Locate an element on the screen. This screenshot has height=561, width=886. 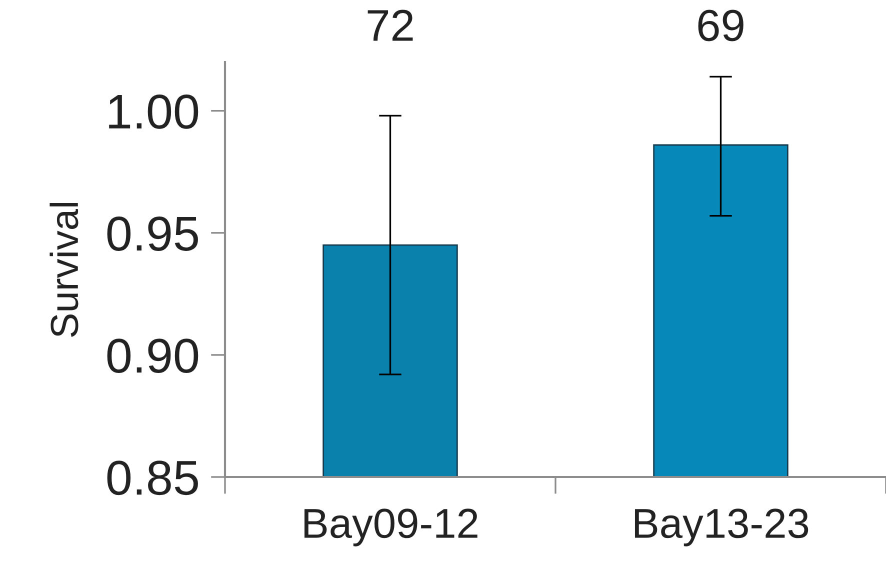
x-tick-label: Bay13-23 is located at coordinates (721, 527).